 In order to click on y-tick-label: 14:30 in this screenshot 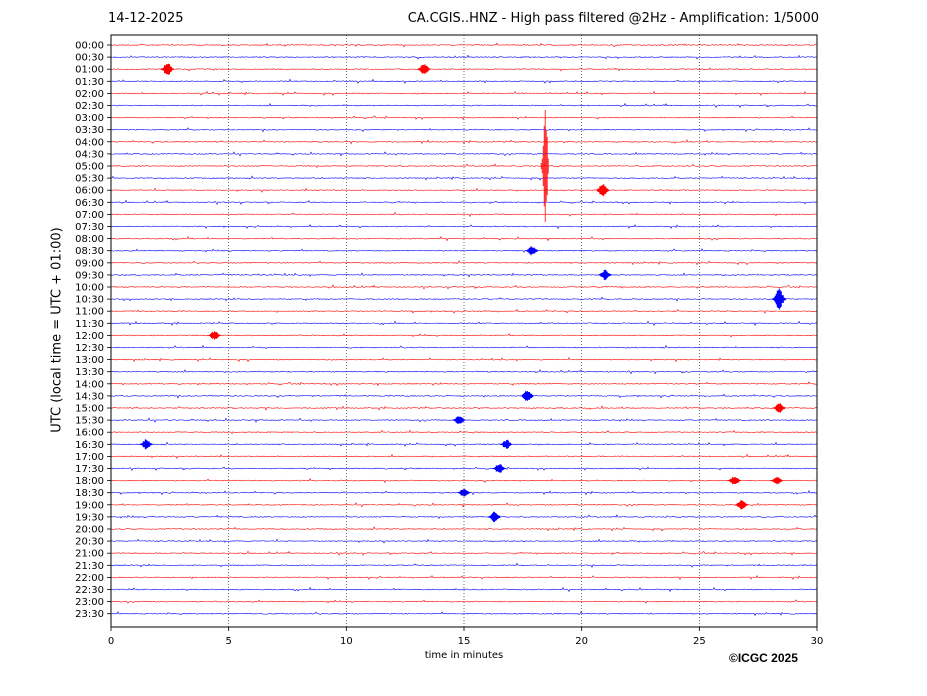, I will do `click(89, 396)`.